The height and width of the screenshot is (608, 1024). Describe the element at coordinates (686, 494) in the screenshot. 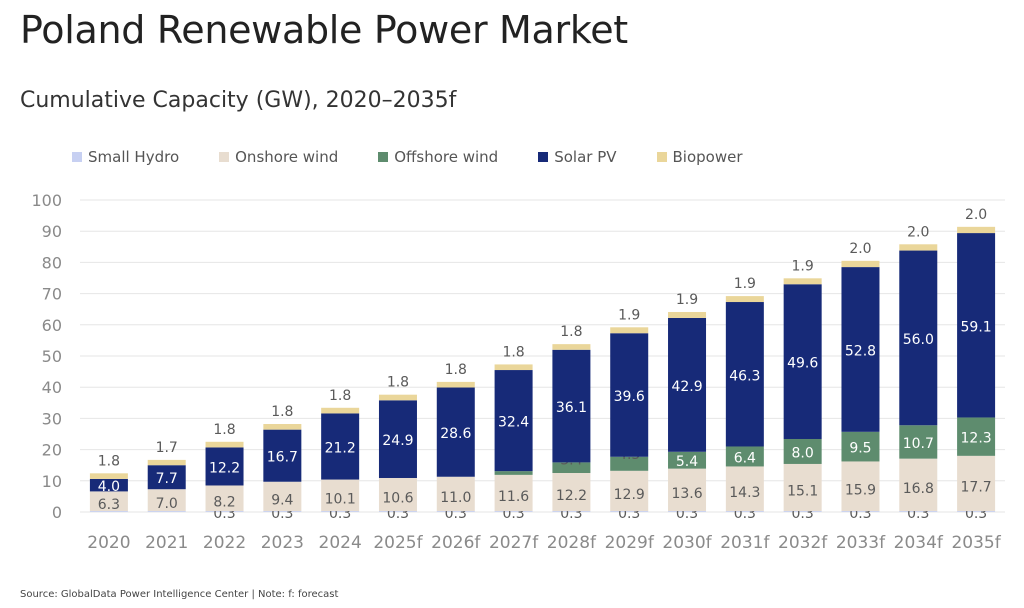

I see `data-label-onshore-wind-2030f: 13.6` at that location.